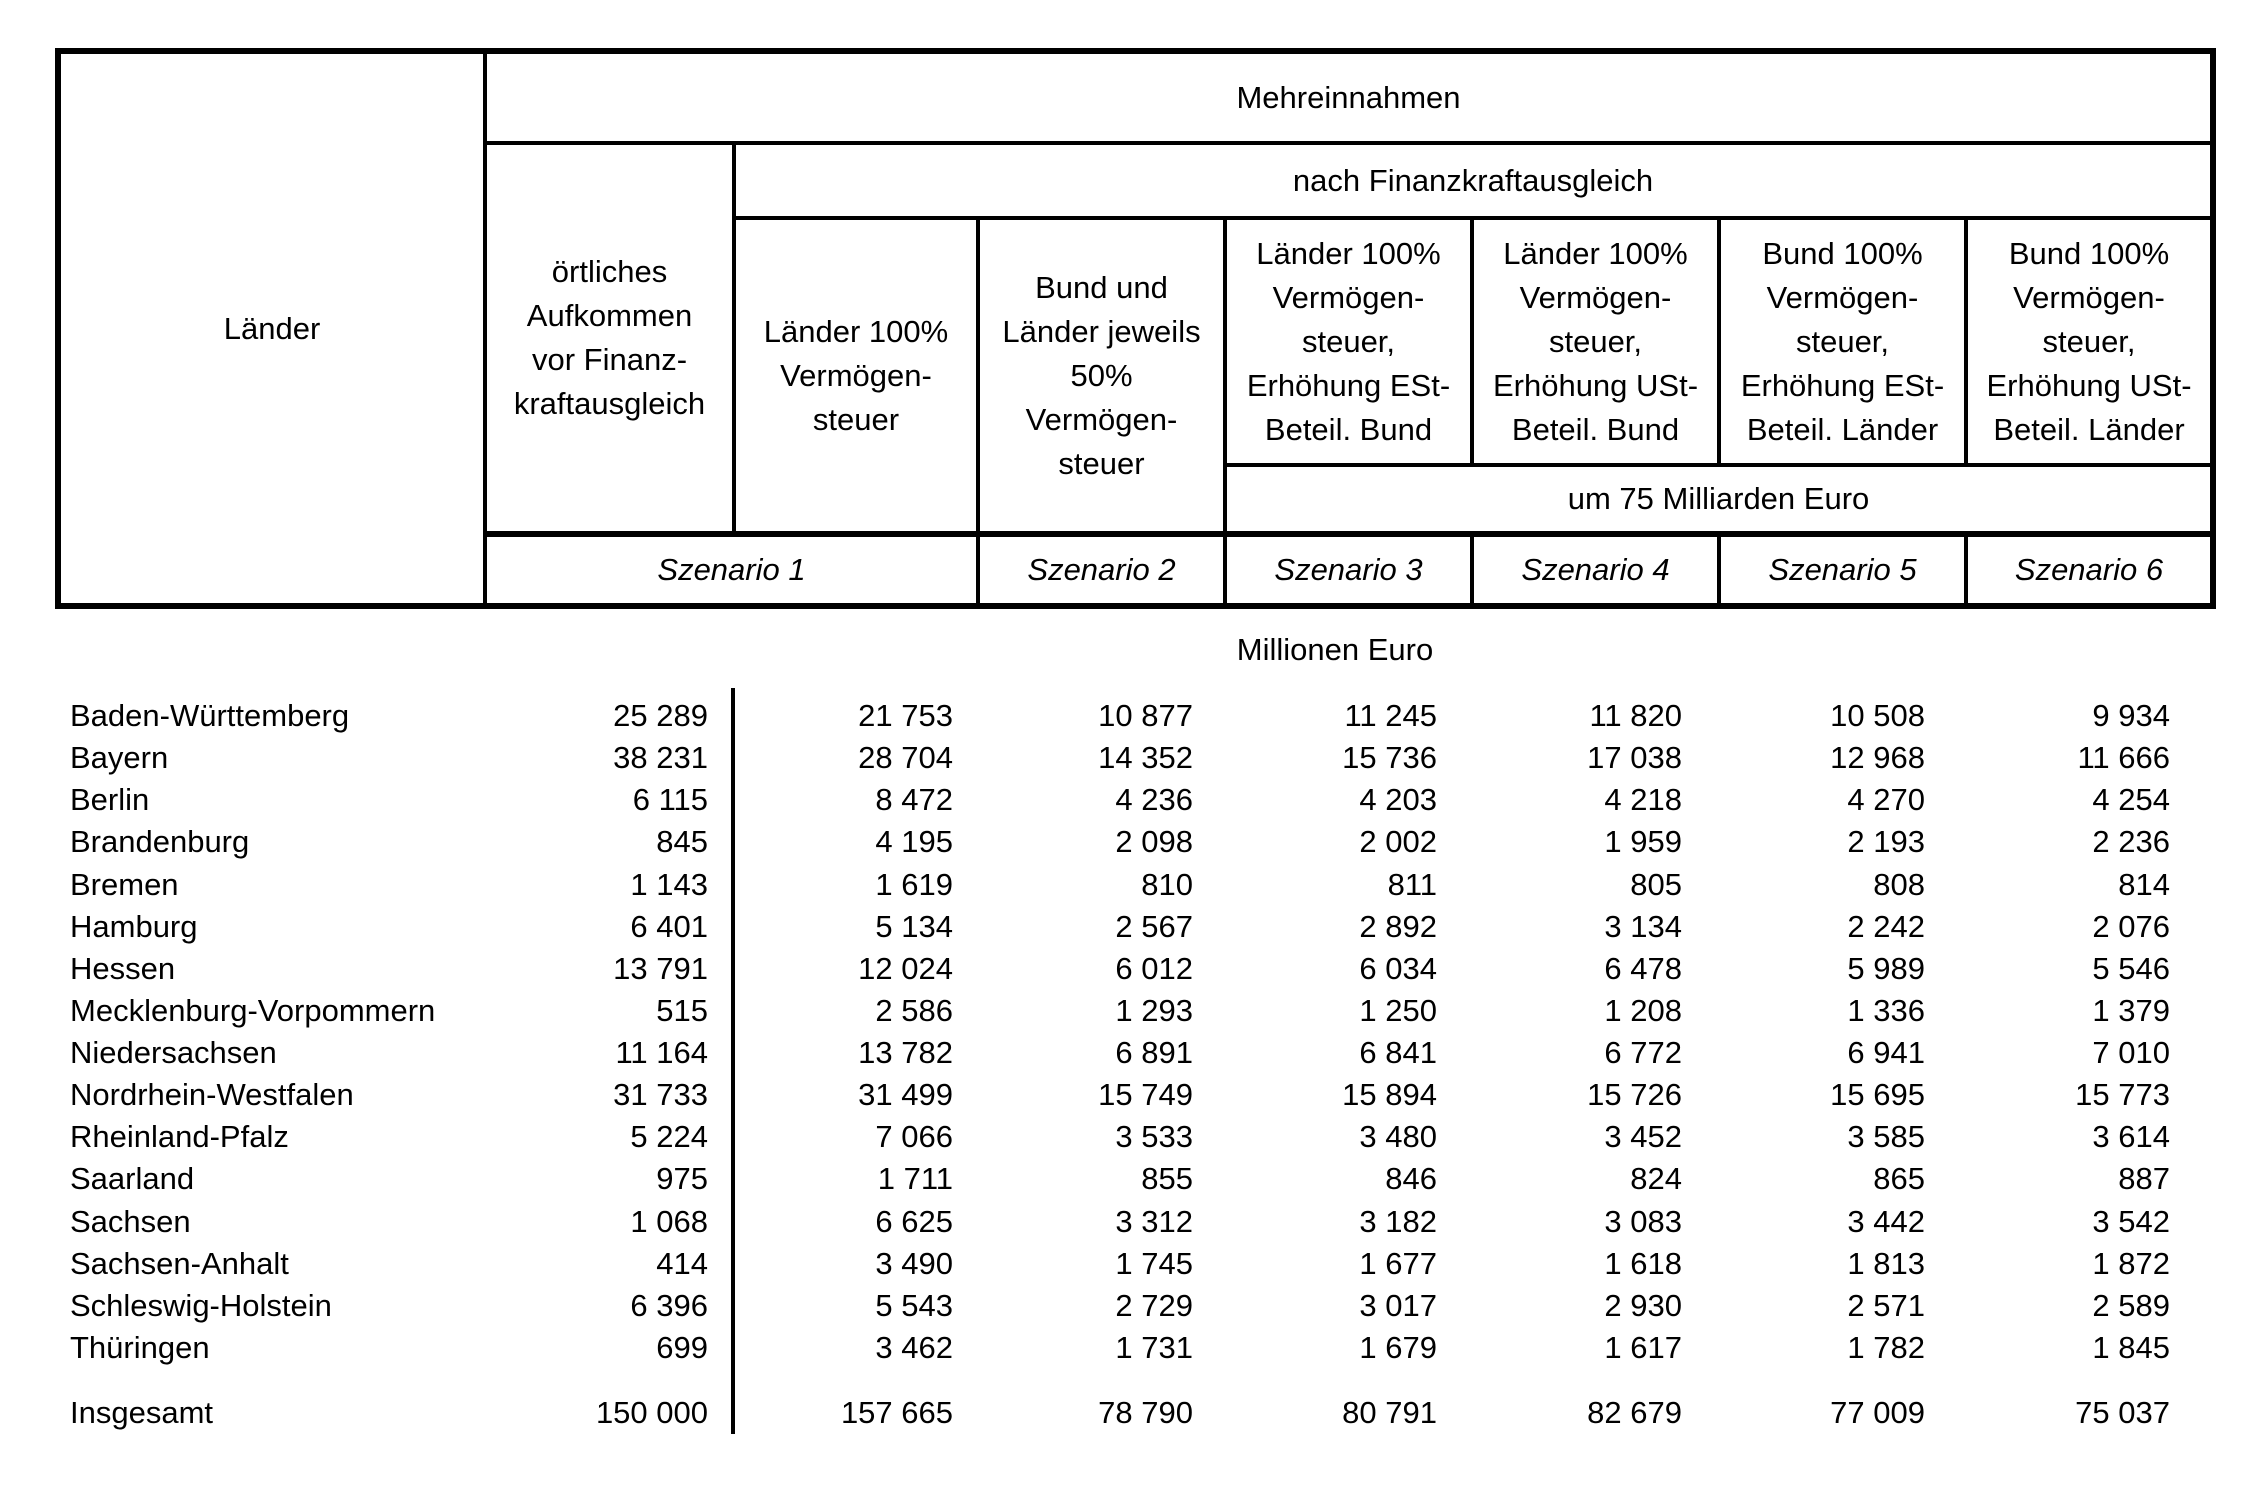  I want to click on value-szenario-1: 13 782, so click(905, 1052).